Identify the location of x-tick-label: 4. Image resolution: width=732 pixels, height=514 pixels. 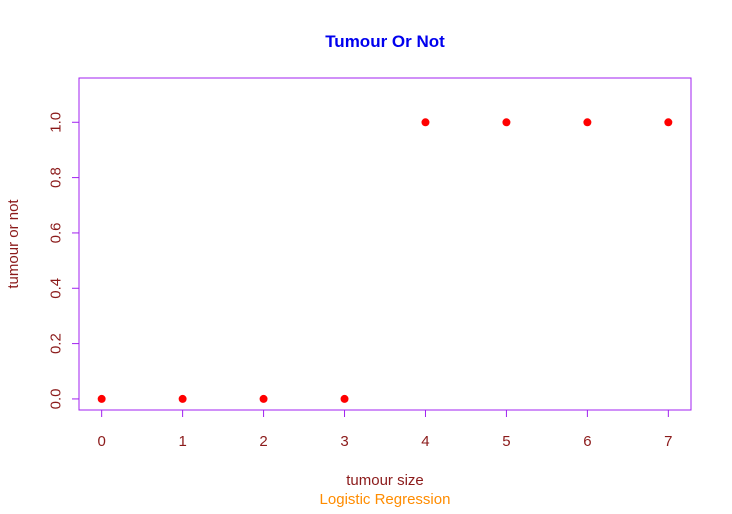
(425, 441).